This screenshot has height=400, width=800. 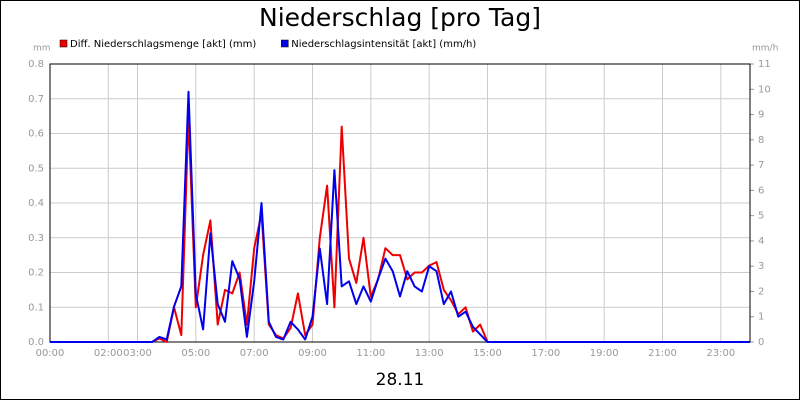 What do you see at coordinates (662, 353) in the screenshot?
I see `x-tick-label: 21:00` at bounding box center [662, 353].